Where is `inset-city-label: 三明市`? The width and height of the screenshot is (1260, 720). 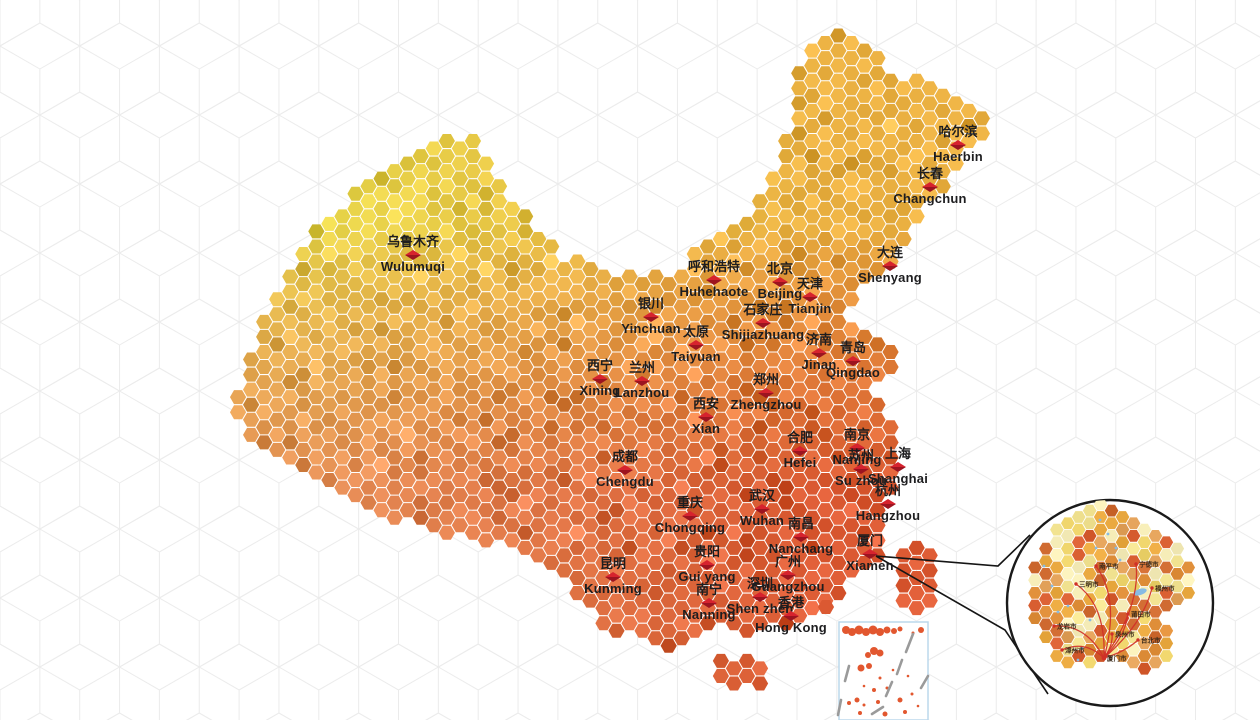
inset-city-label: 三明市 is located at coordinates (1086, 584).